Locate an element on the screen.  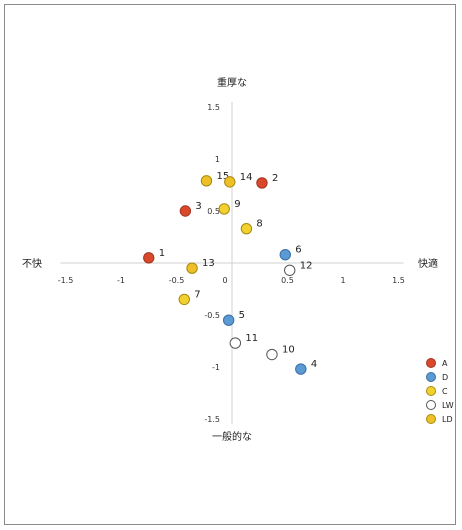
point-label-14: 14 is located at coordinates (246, 177).